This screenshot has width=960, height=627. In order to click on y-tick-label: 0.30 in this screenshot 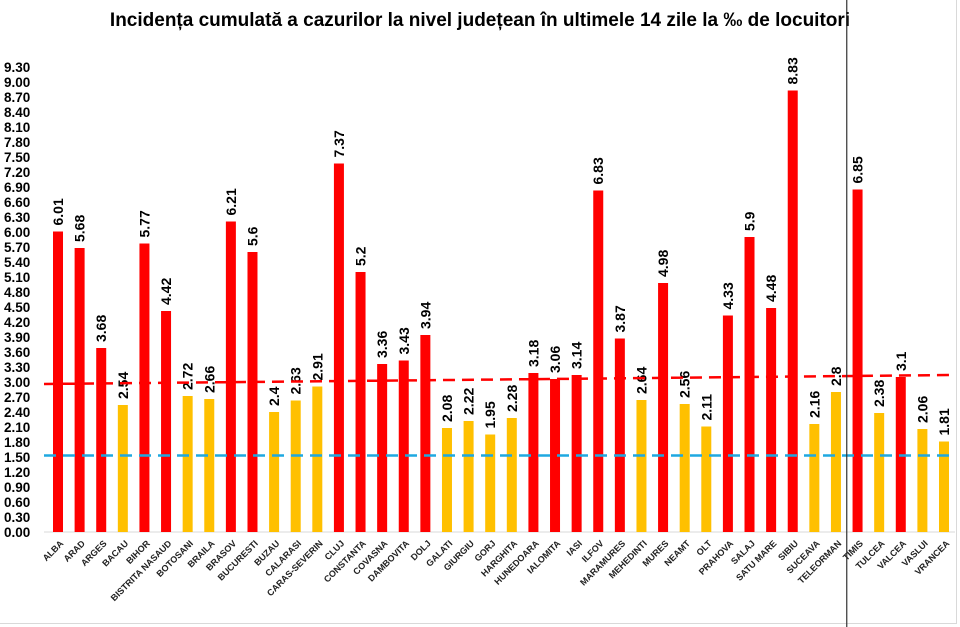, I will do `click(17, 517)`.